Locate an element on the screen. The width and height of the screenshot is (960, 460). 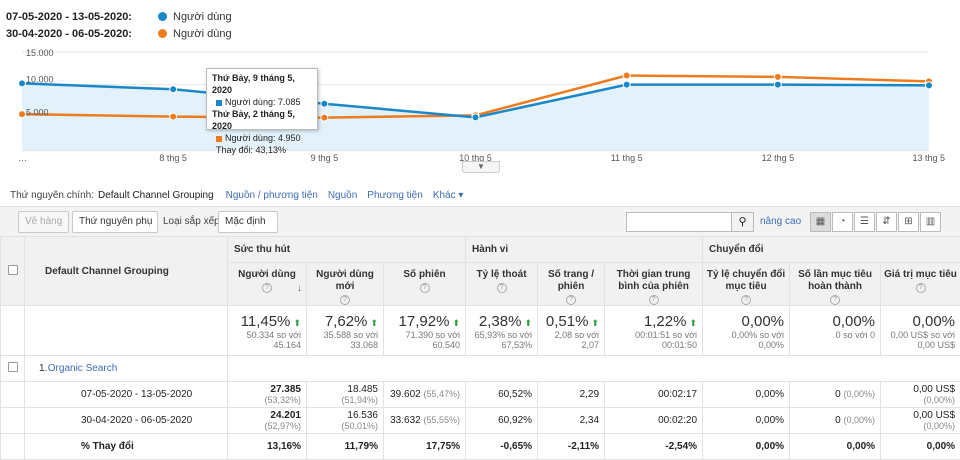
metric-header: Số trang / phiên? is located at coordinates (571, 284).